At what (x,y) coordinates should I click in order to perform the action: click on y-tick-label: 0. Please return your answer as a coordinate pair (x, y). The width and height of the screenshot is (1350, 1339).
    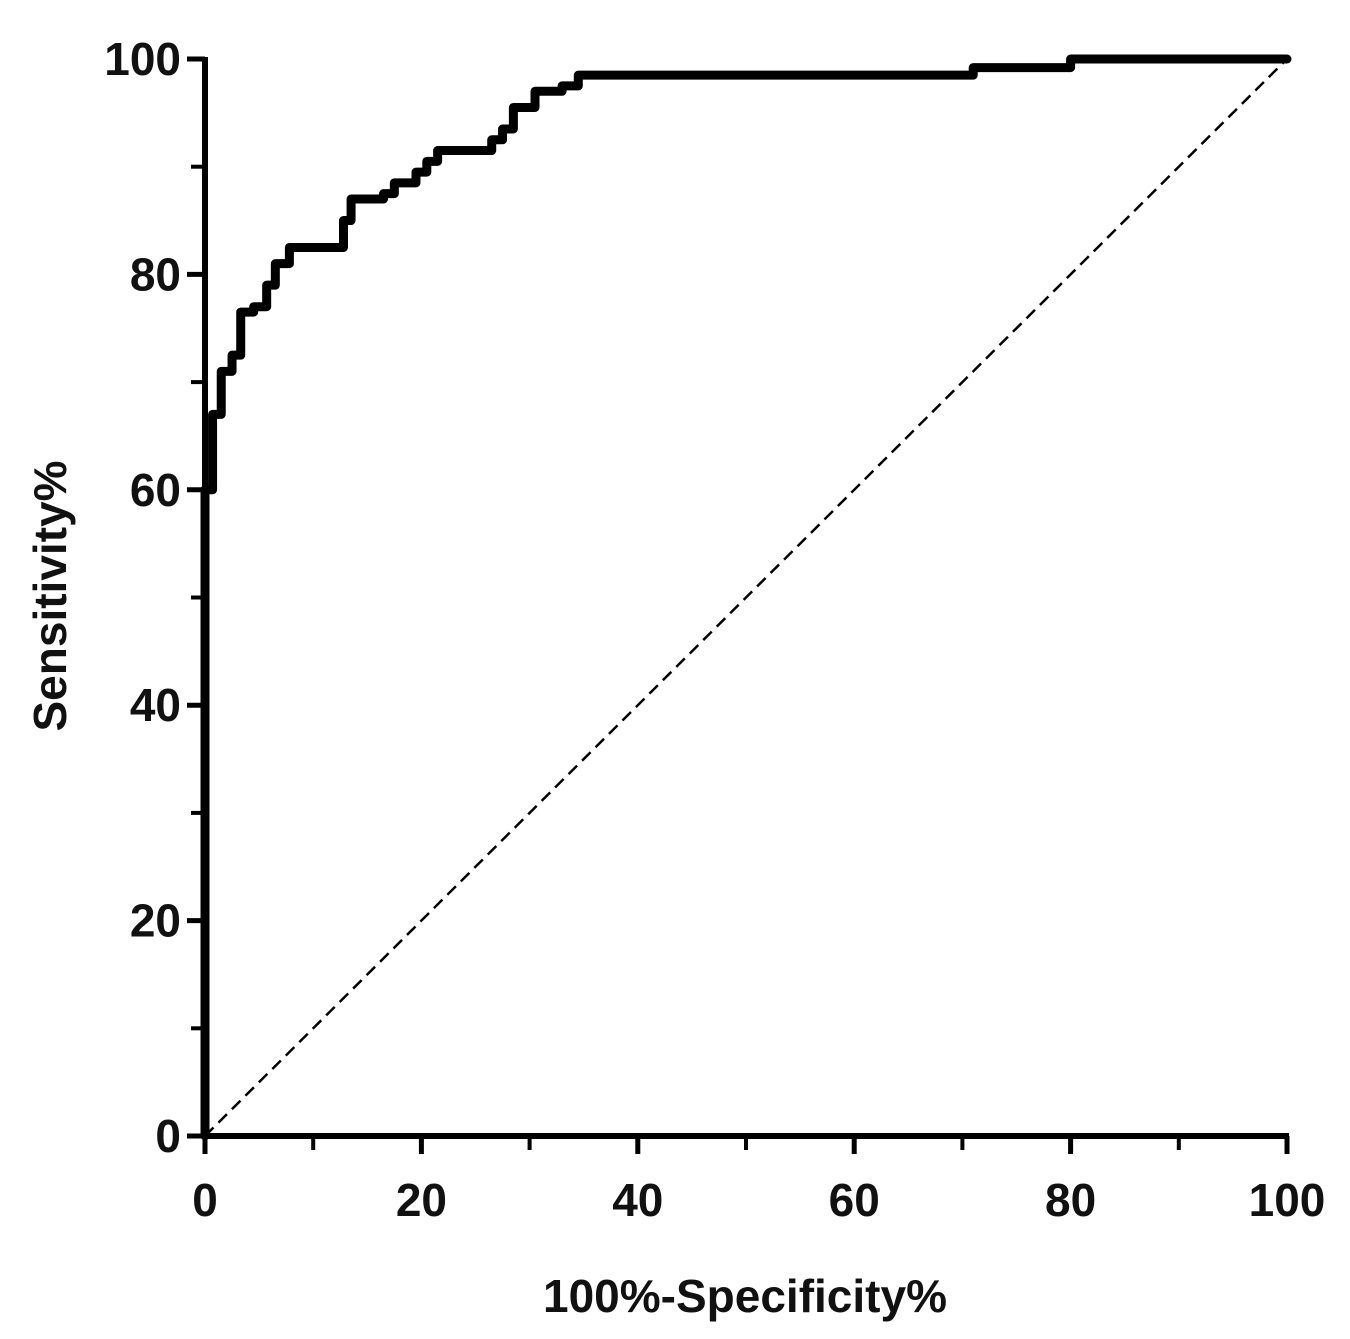
    Looking at the image, I should click on (168, 1136).